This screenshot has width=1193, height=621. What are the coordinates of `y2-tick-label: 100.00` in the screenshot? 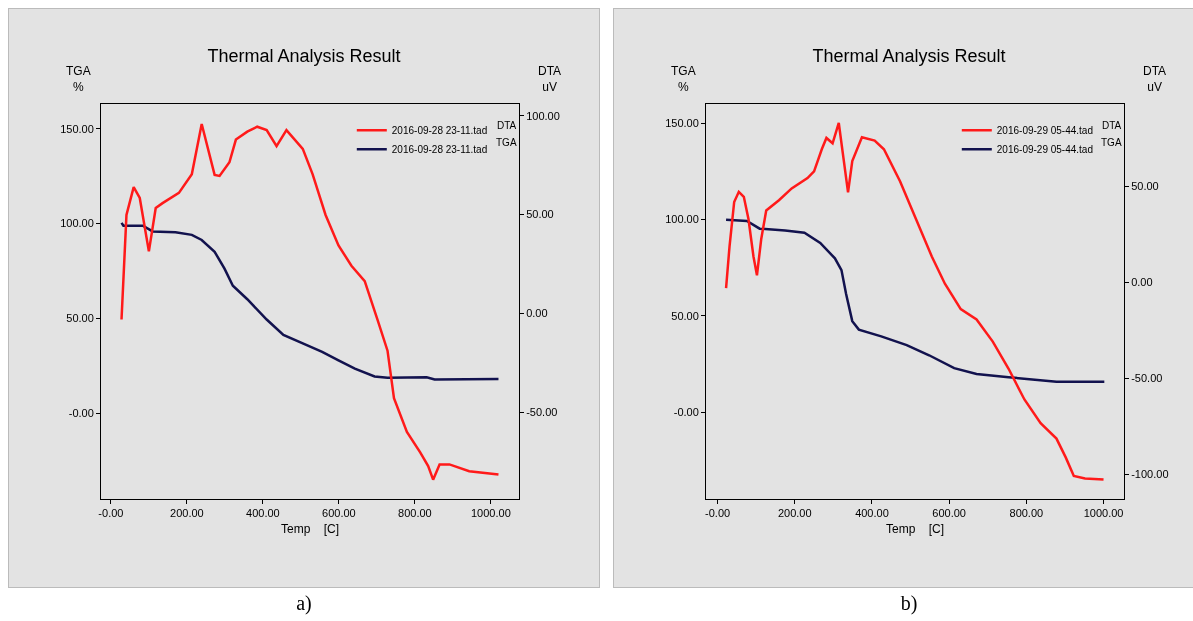 It's located at (543, 115).